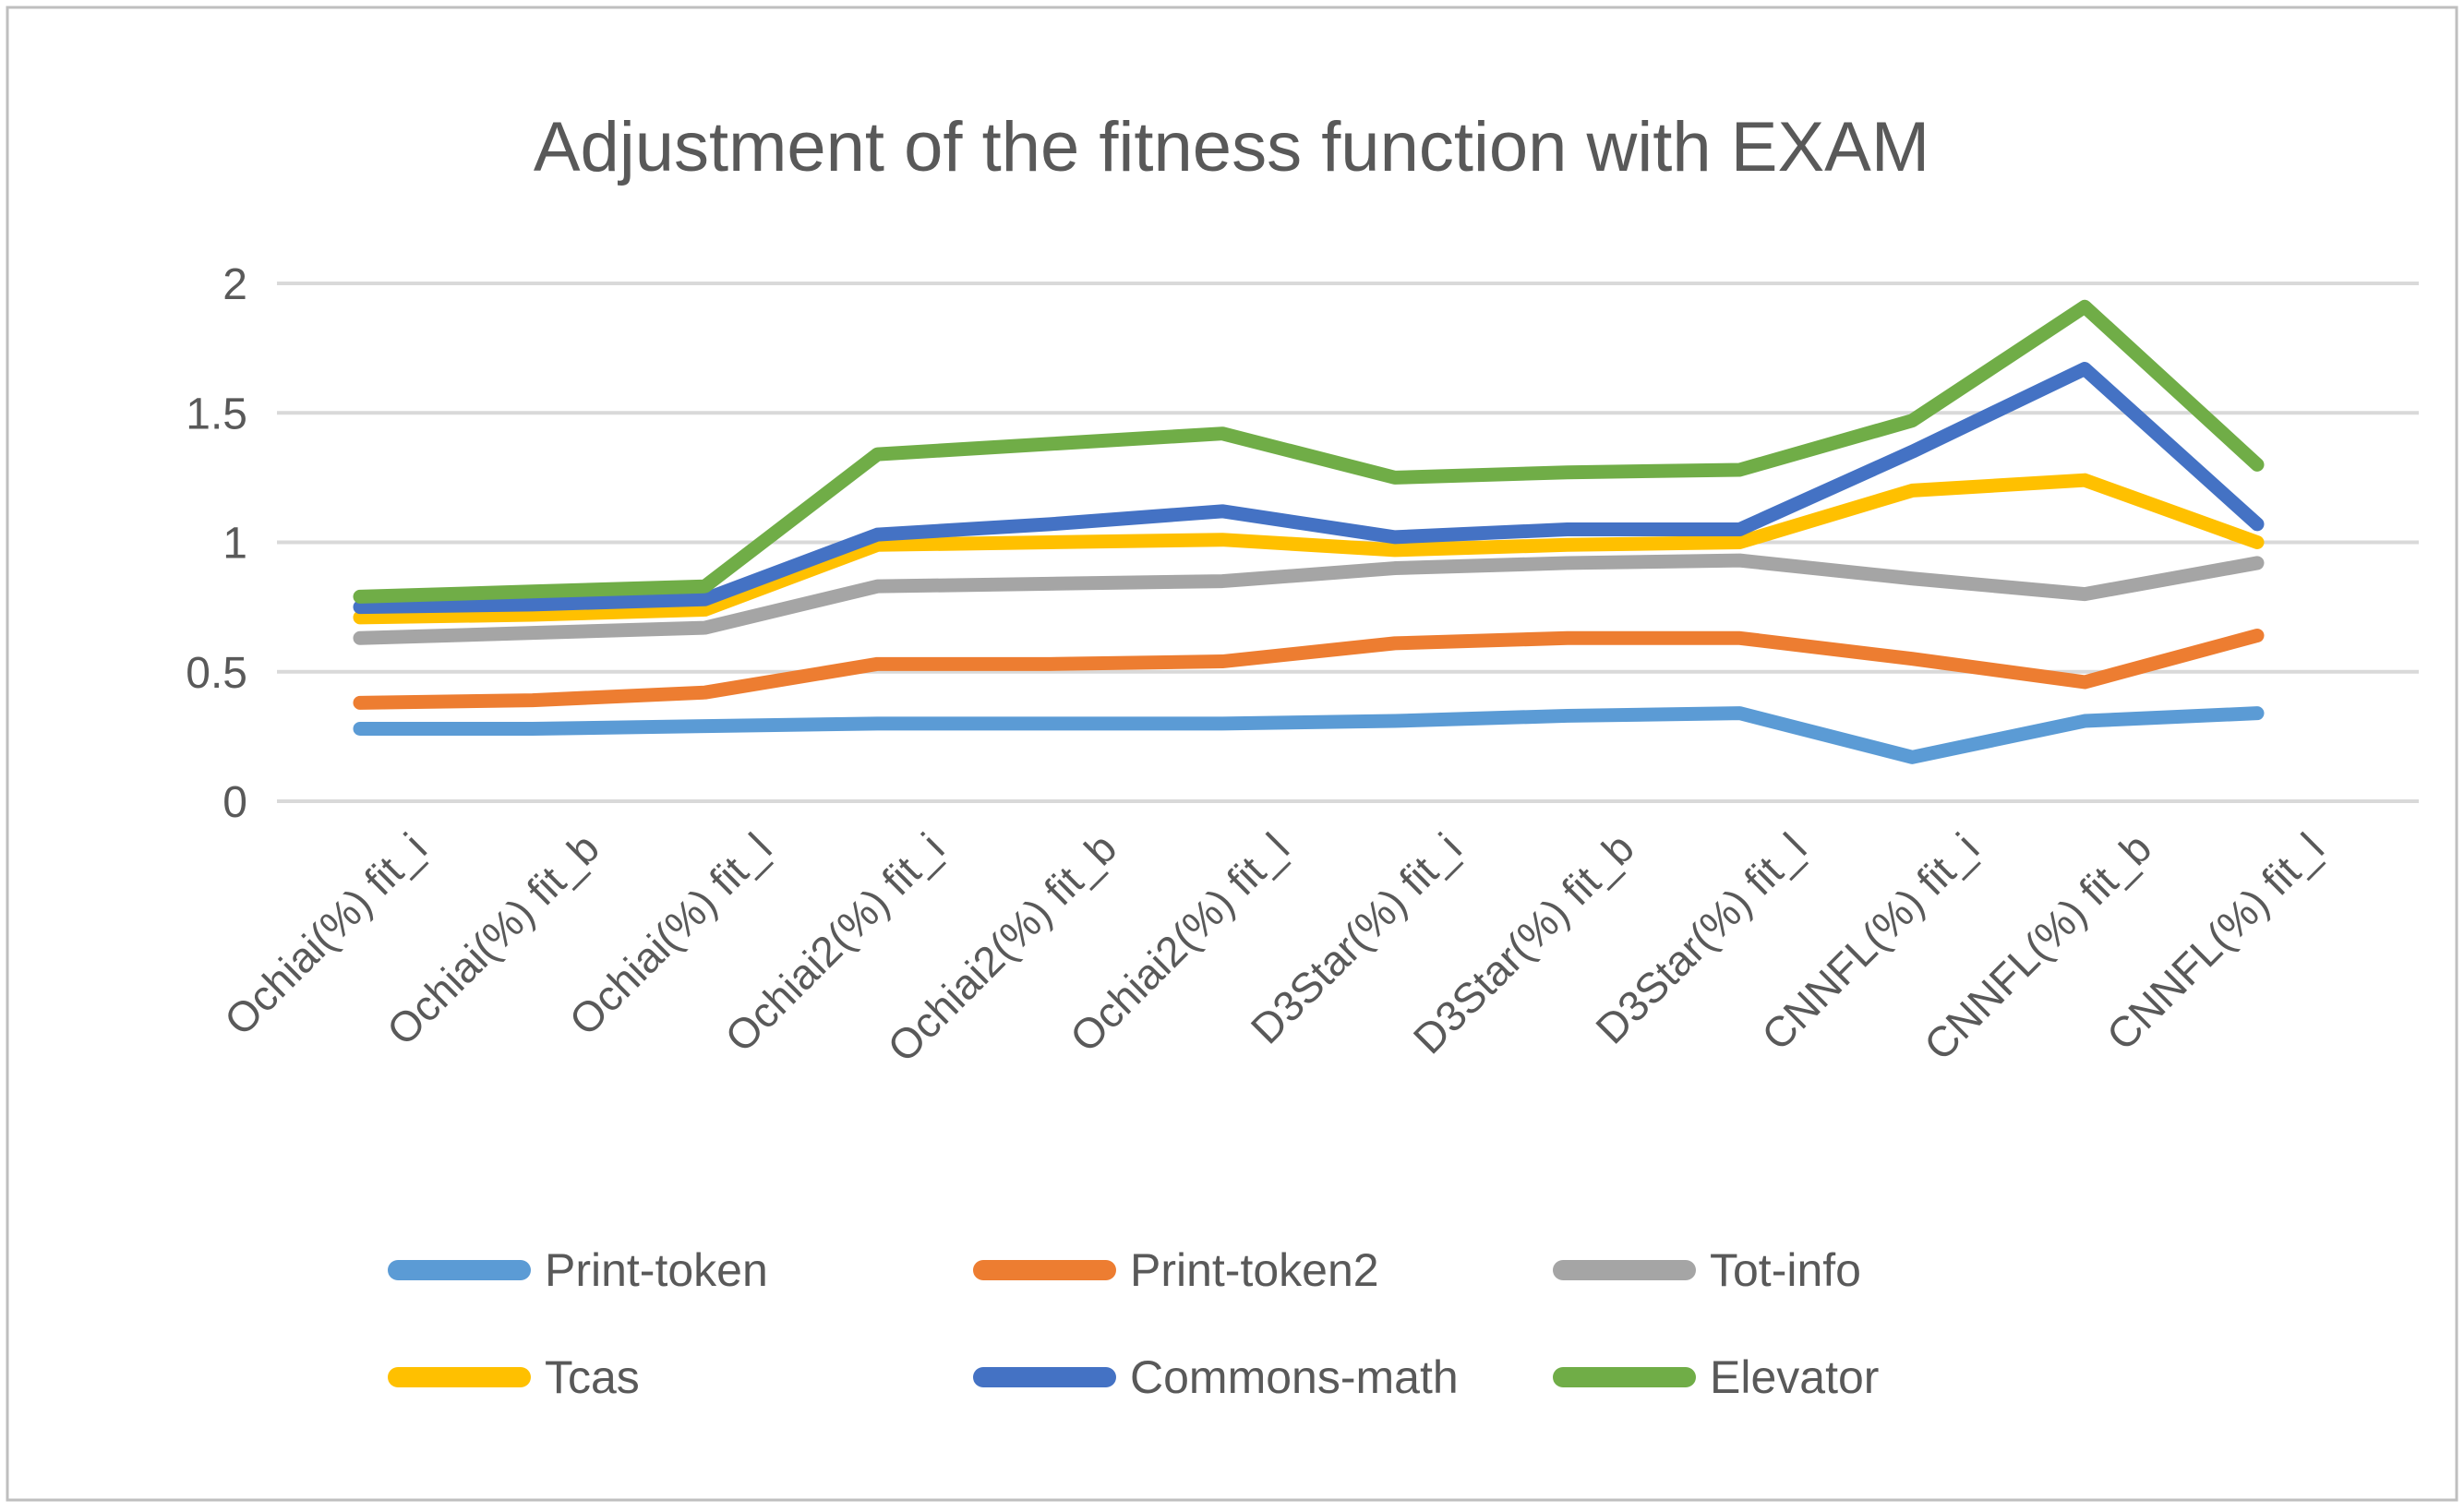 The height and width of the screenshot is (1512, 2464). Describe the element at coordinates (592, 1377) in the screenshot. I see `legend-label-tcas: Tcas` at that location.